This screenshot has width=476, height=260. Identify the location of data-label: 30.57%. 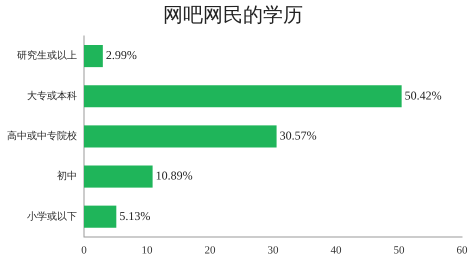
(298, 135).